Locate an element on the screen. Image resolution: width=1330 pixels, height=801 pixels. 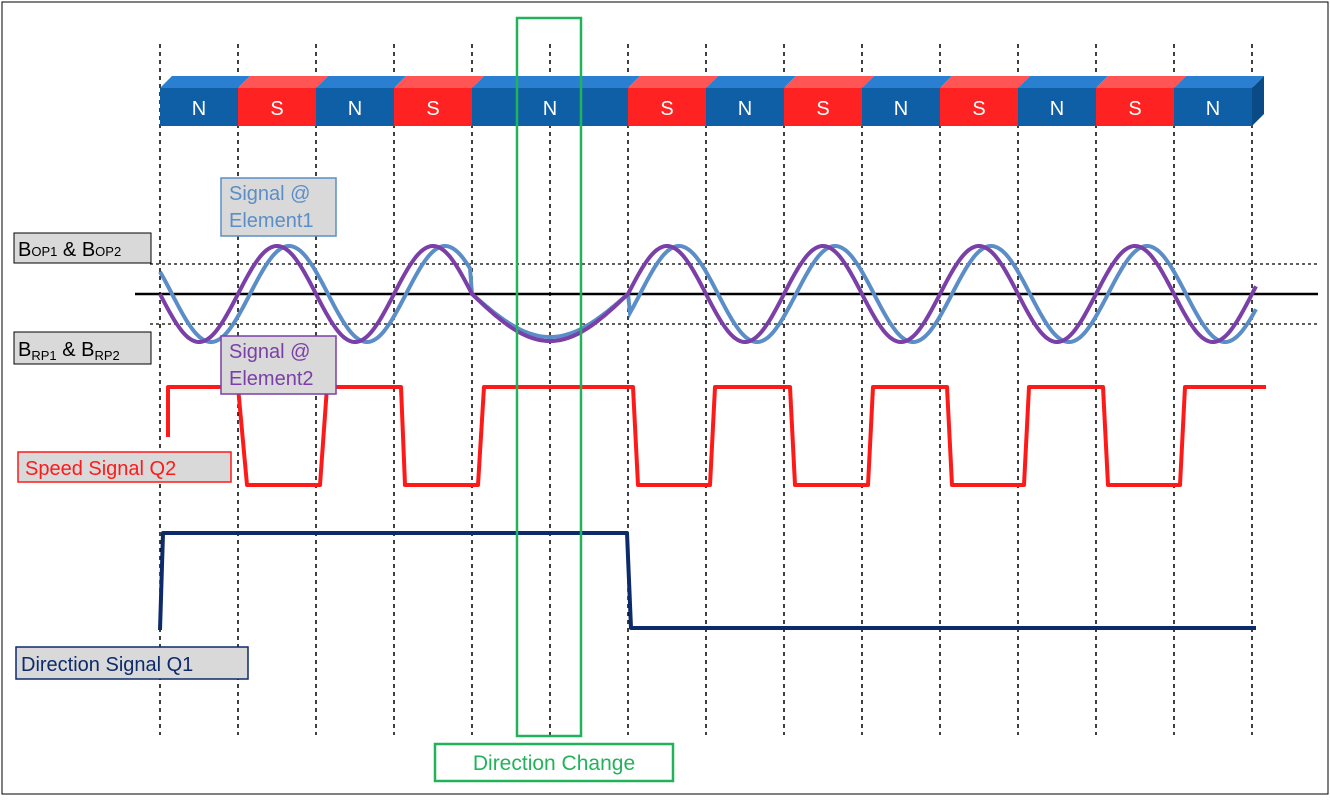
signal-element2-label: Signal @ Element2 is located at coordinates (278, 365).